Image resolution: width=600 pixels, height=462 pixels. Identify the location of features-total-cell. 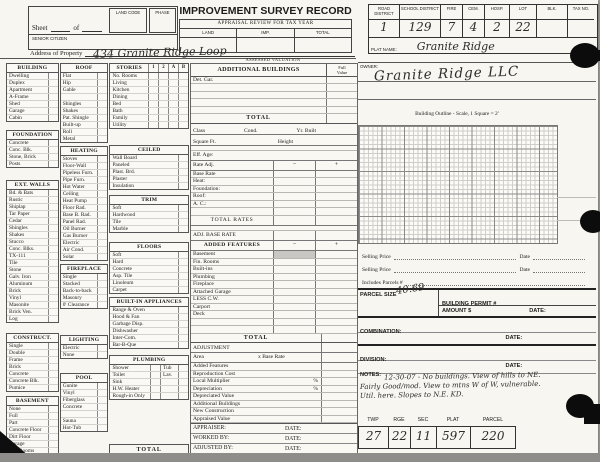
(339, 338).